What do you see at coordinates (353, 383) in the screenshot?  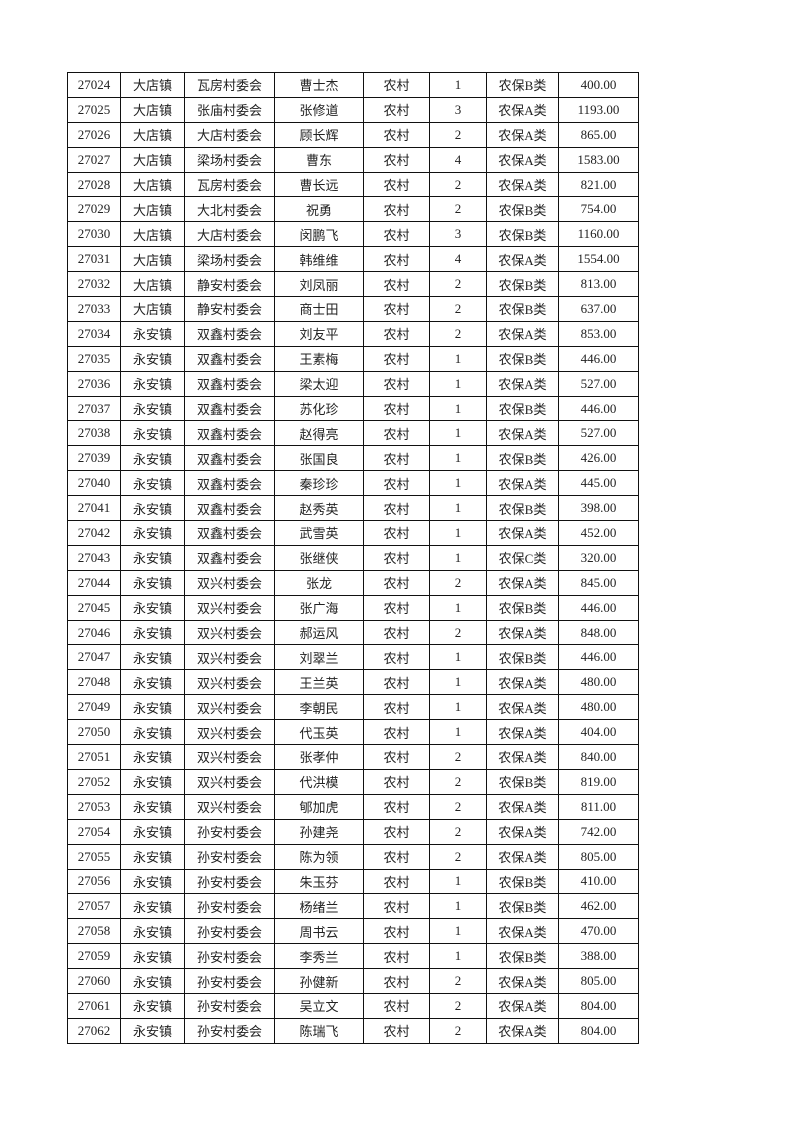 I see `table-row: 27036 永安镇 双鑫村委会 梁太迎 农村 1 农保A类 527.00` at bounding box center [353, 383].